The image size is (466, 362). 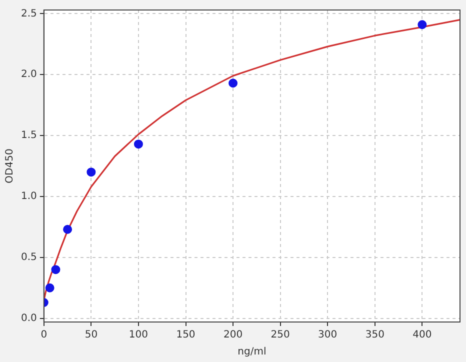 What do you see at coordinates (10, 166) in the screenshot?
I see `y-axis-title: OD450` at bounding box center [10, 166].